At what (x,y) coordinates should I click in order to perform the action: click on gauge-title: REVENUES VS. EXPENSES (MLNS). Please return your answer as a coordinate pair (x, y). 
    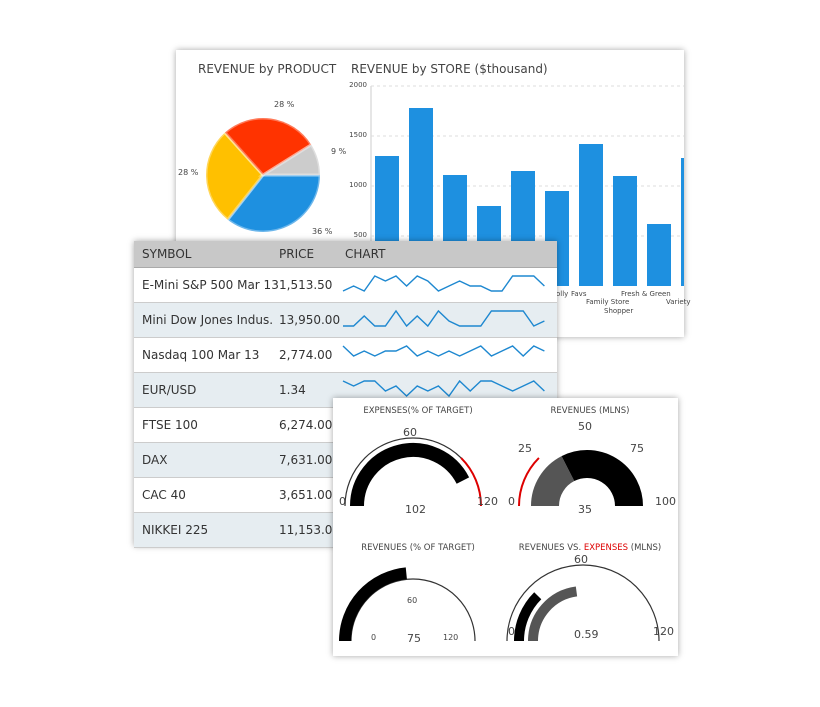
    Looking at the image, I should click on (590, 548).